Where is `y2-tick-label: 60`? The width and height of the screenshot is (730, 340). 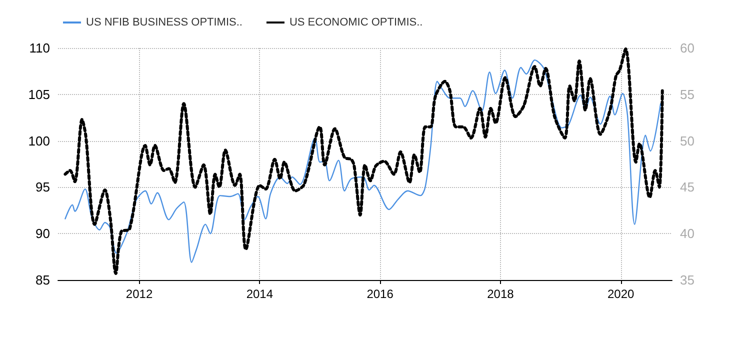
y2-tick-label: 60 is located at coordinates (687, 48).